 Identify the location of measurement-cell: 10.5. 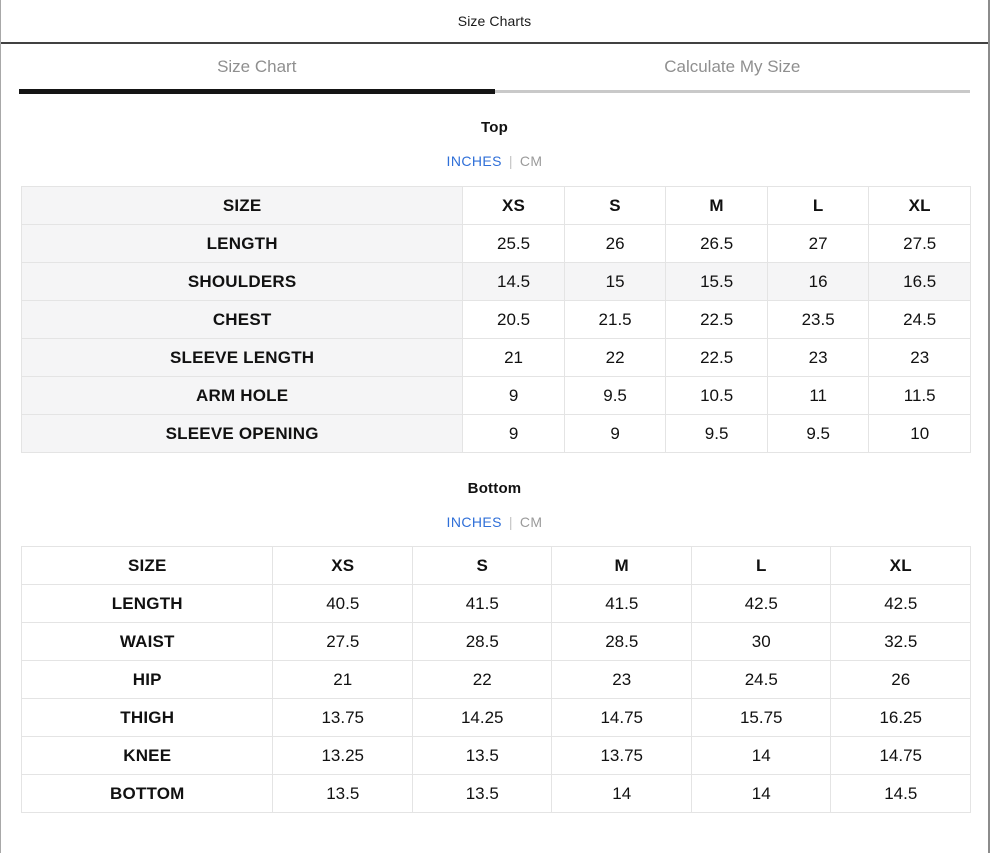
(716, 395).